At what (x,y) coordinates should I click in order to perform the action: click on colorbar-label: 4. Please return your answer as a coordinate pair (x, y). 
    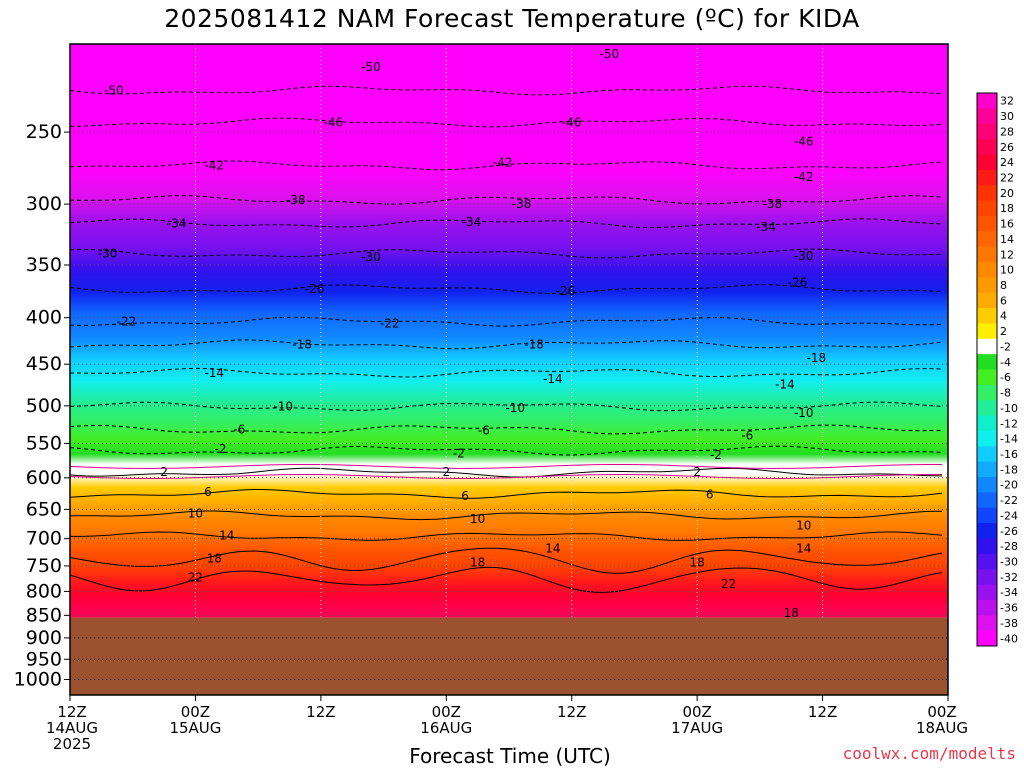
    Looking at the image, I should click on (1003, 316).